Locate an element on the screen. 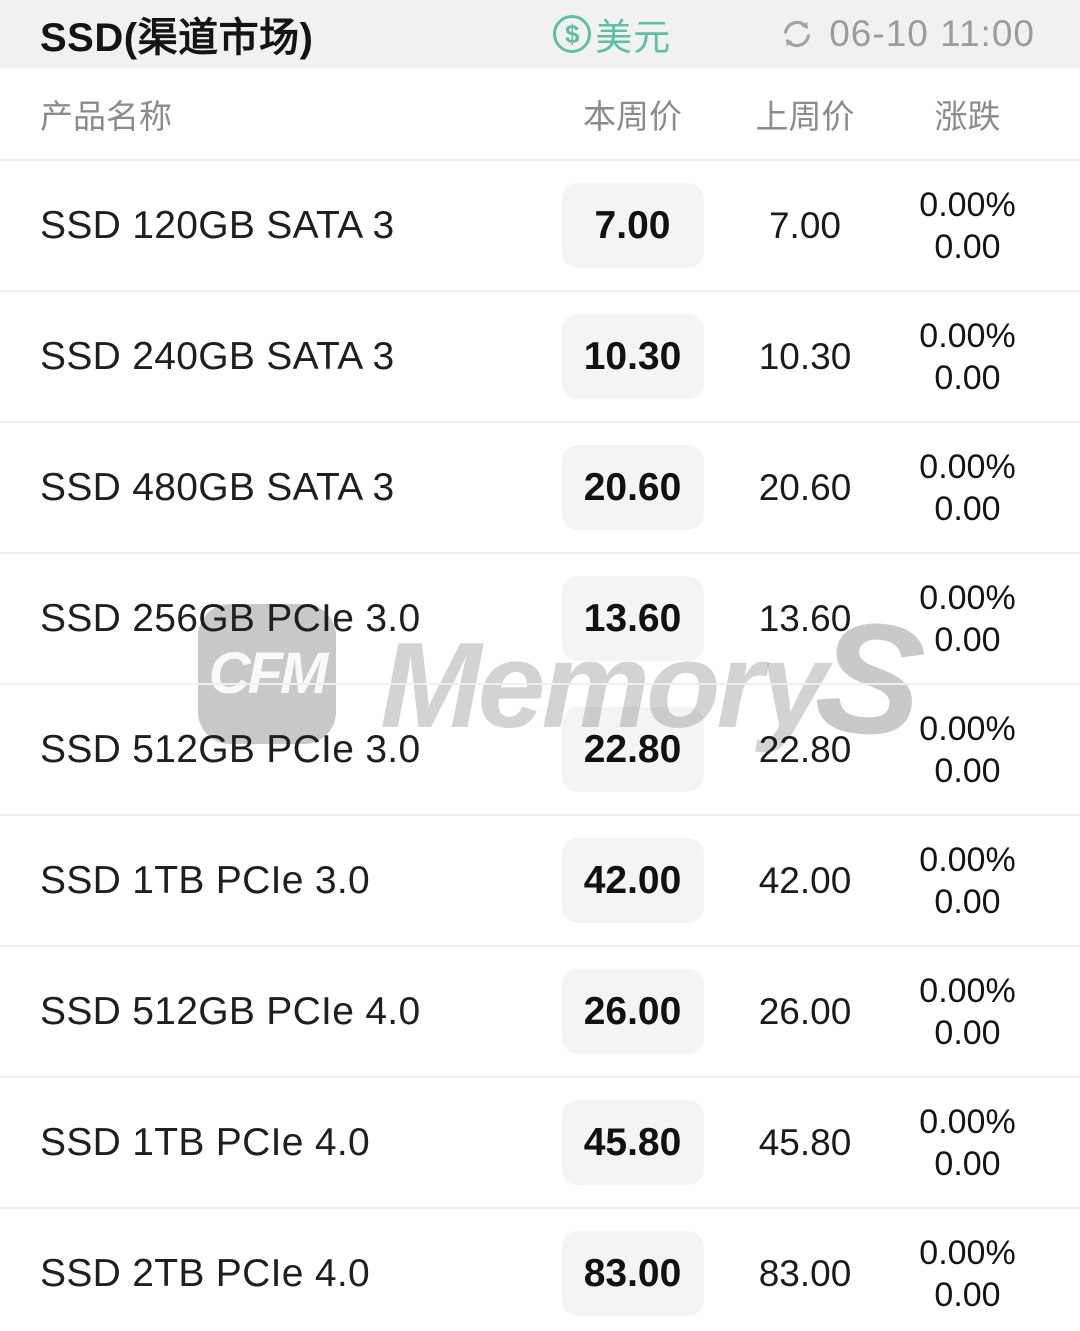 Image resolution: width=1080 pixels, height=1331 pixels. column-header-change: 涨跌 is located at coordinates (967, 116).